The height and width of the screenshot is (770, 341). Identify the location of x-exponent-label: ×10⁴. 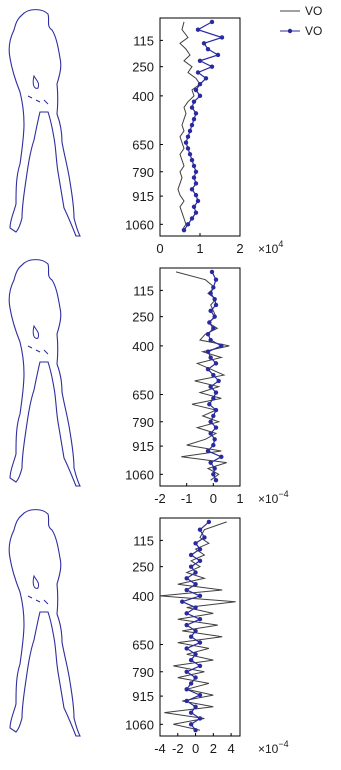
(270, 247).